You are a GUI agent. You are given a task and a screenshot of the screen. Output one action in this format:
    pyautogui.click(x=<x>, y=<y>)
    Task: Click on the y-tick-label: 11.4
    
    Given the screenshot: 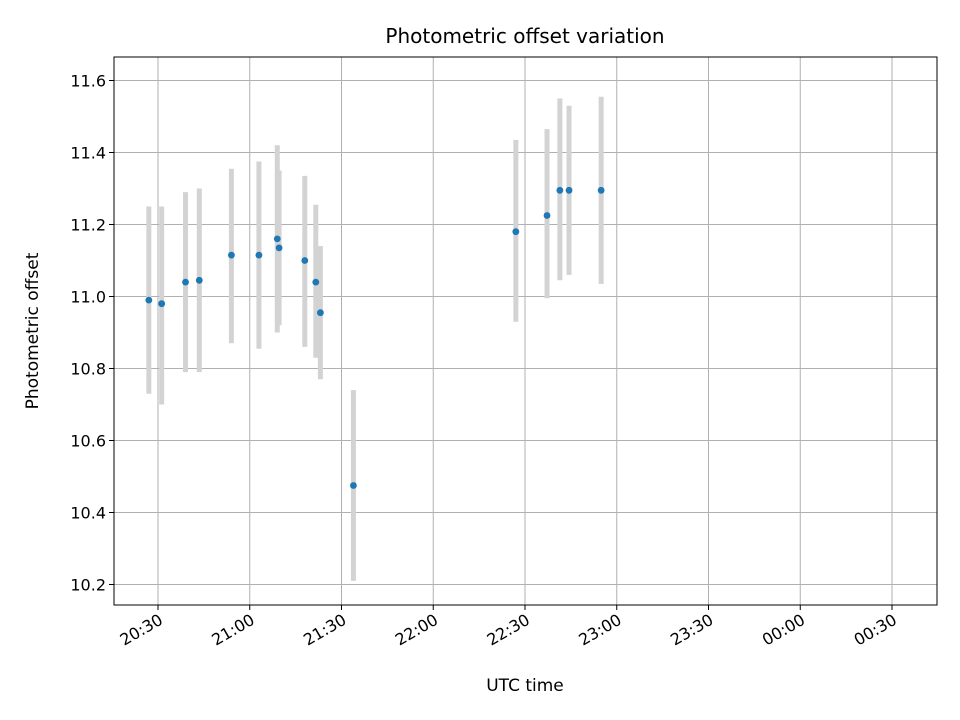 What is the action you would take?
    pyautogui.click(x=88, y=153)
    